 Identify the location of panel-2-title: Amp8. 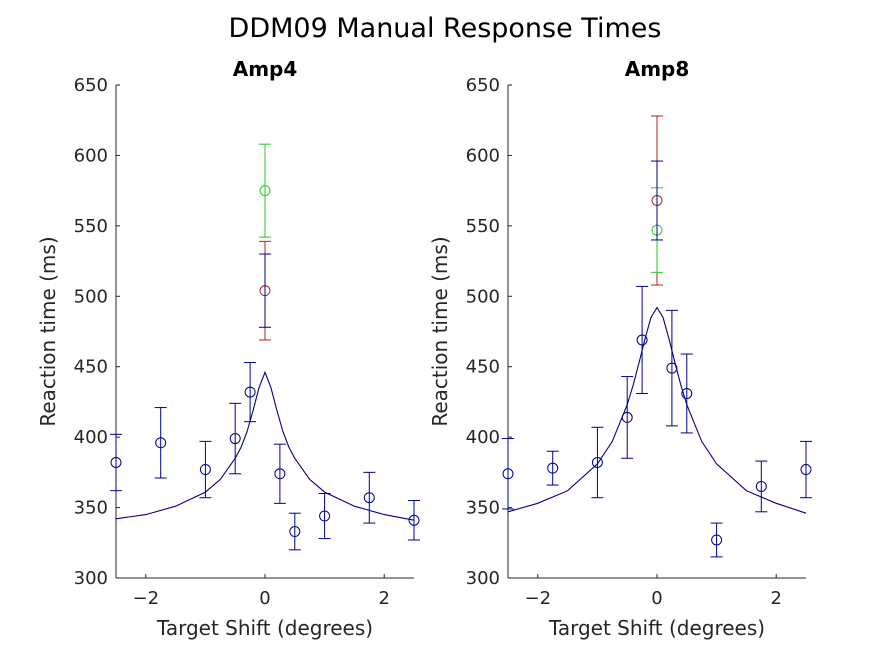
(657, 69).